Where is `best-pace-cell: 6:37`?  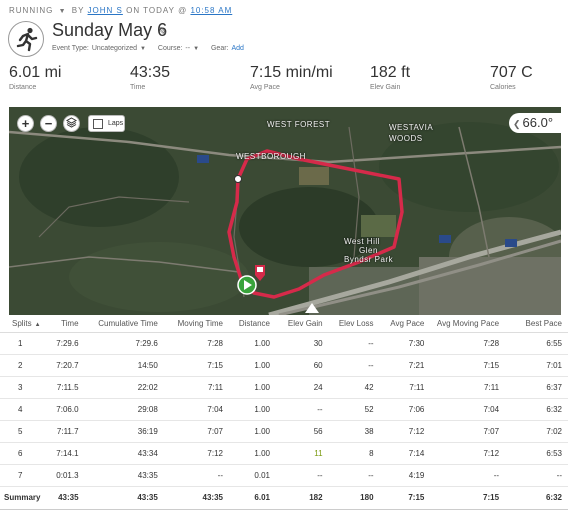
best-pace-cell: 6:37 is located at coordinates (536, 387).